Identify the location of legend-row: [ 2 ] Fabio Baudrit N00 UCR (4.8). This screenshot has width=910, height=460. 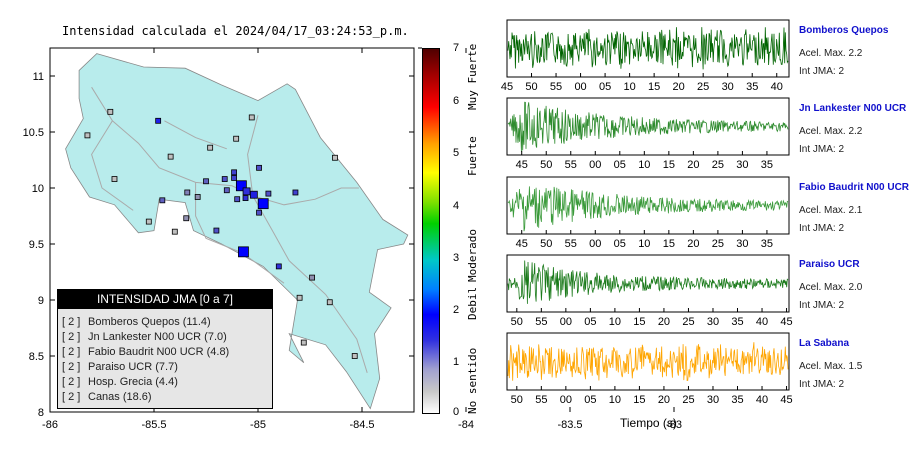
(167, 352).